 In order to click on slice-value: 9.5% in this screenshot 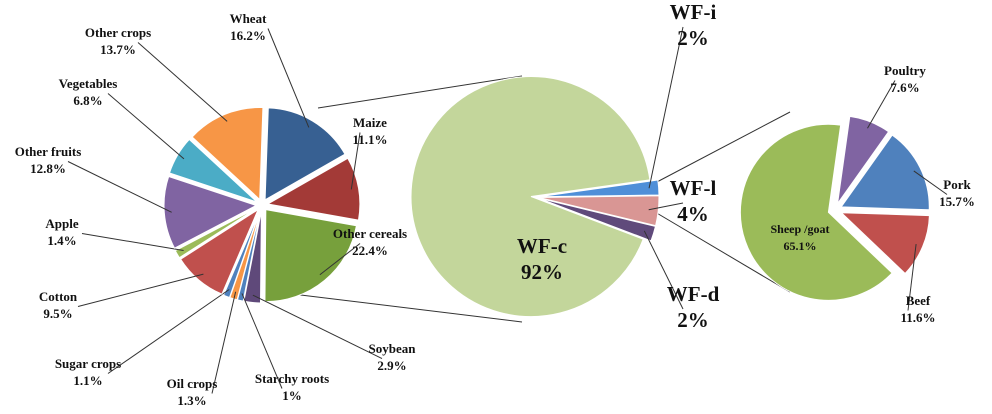, I will do `click(57, 313)`.